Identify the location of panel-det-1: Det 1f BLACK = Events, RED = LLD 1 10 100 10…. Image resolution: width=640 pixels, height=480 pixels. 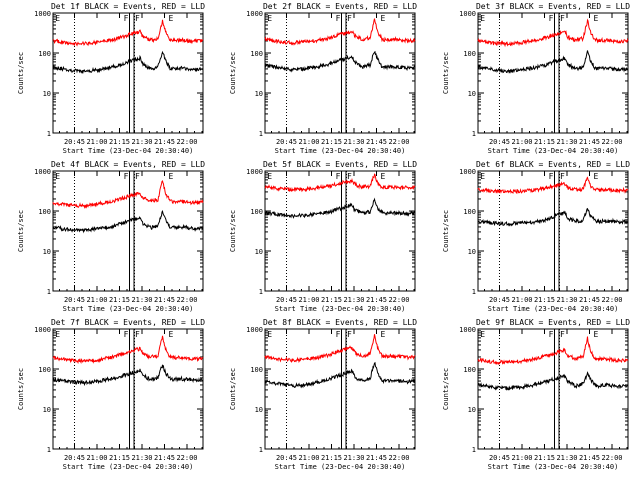
(111, 78).